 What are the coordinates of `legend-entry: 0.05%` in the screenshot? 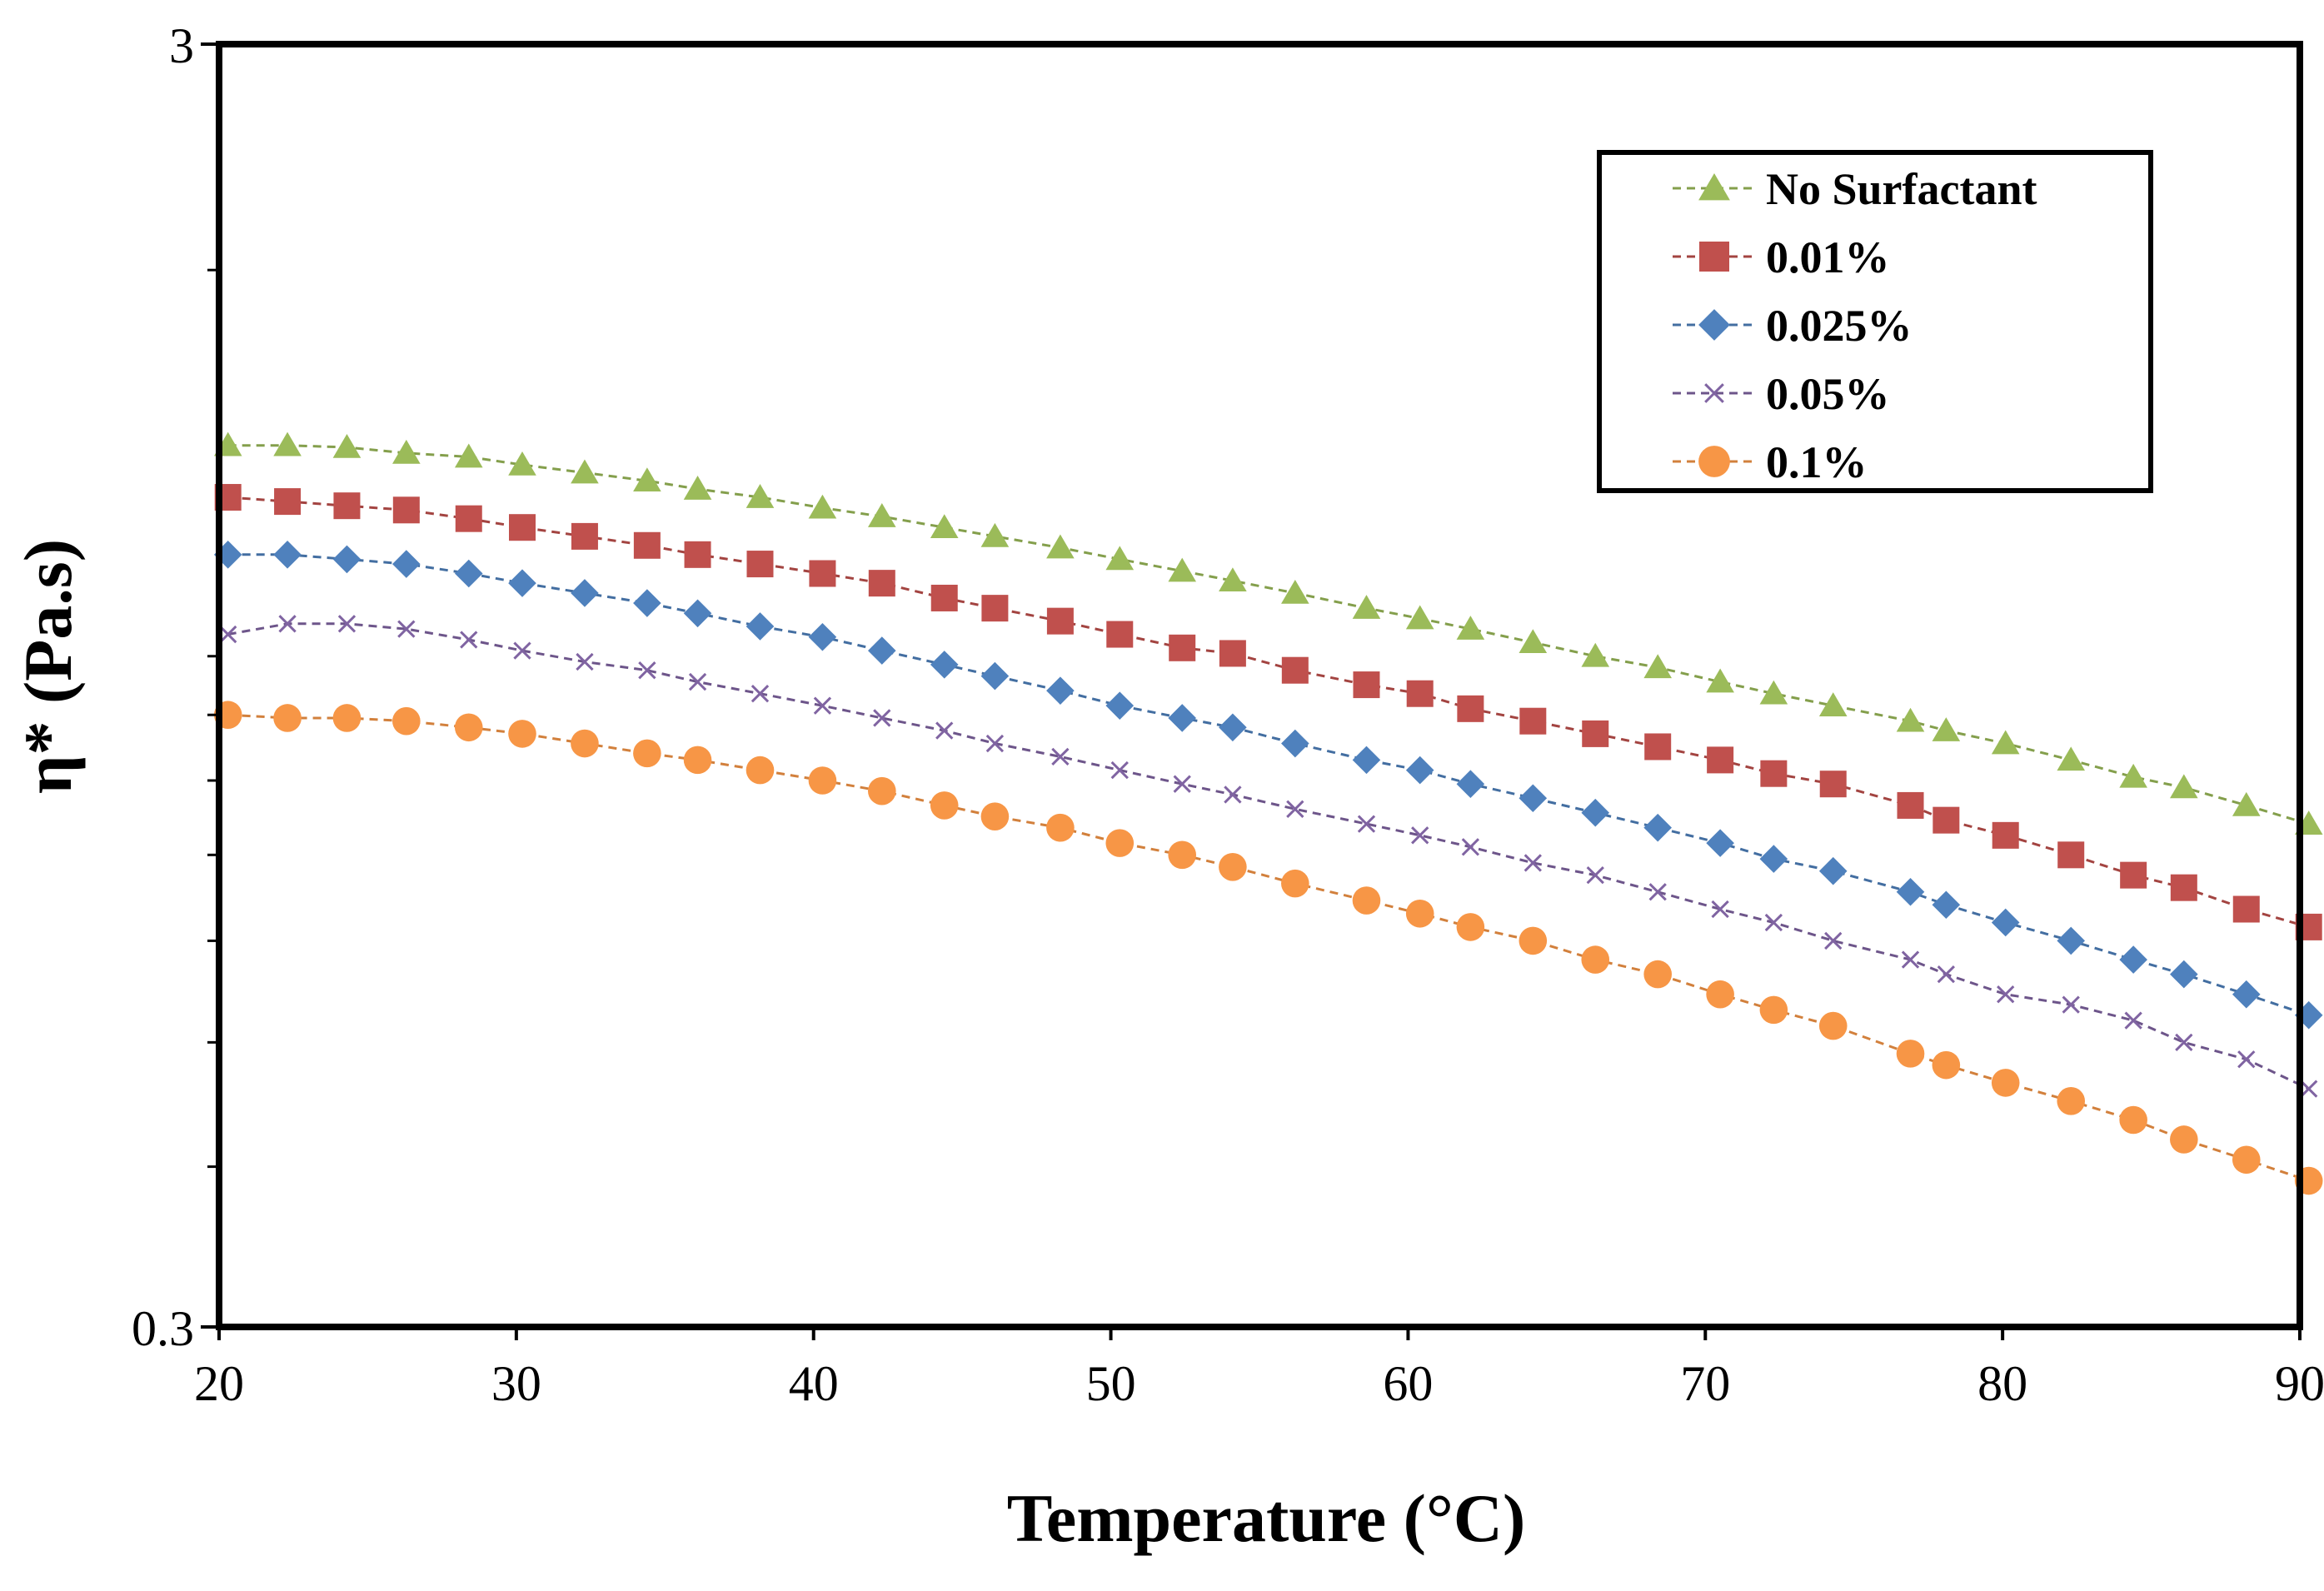 It's located at (1781, 394).